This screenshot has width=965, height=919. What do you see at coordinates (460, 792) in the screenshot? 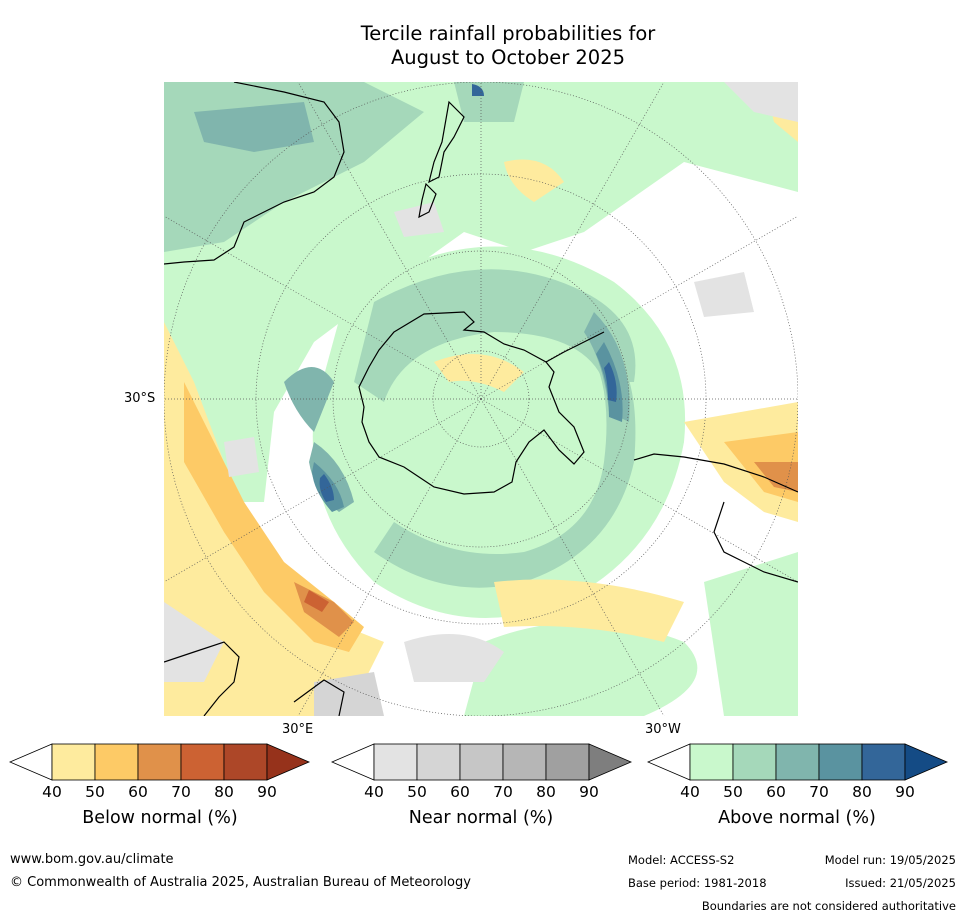
I see `near-tick-60: 60` at bounding box center [460, 792].